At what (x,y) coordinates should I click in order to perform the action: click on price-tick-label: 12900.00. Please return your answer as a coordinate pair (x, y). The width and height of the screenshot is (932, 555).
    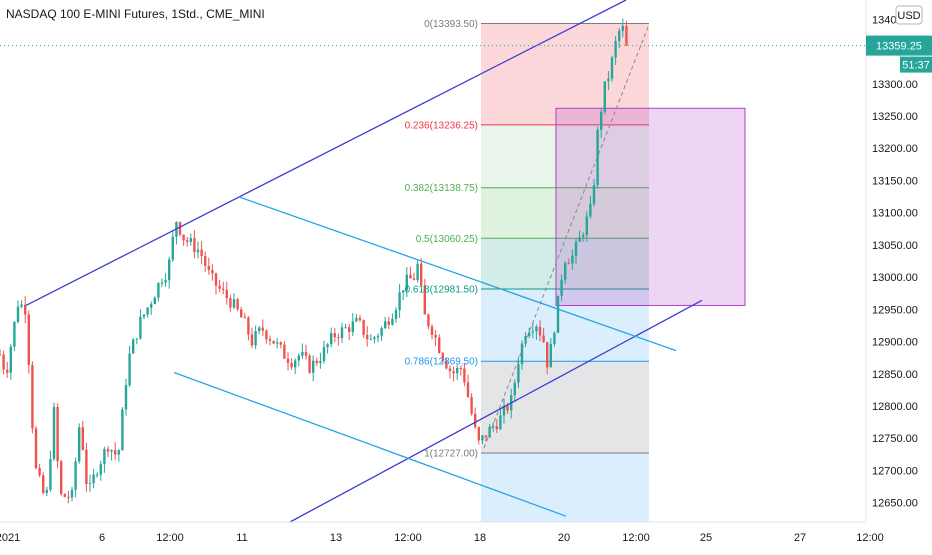
    Looking at the image, I should click on (895, 343).